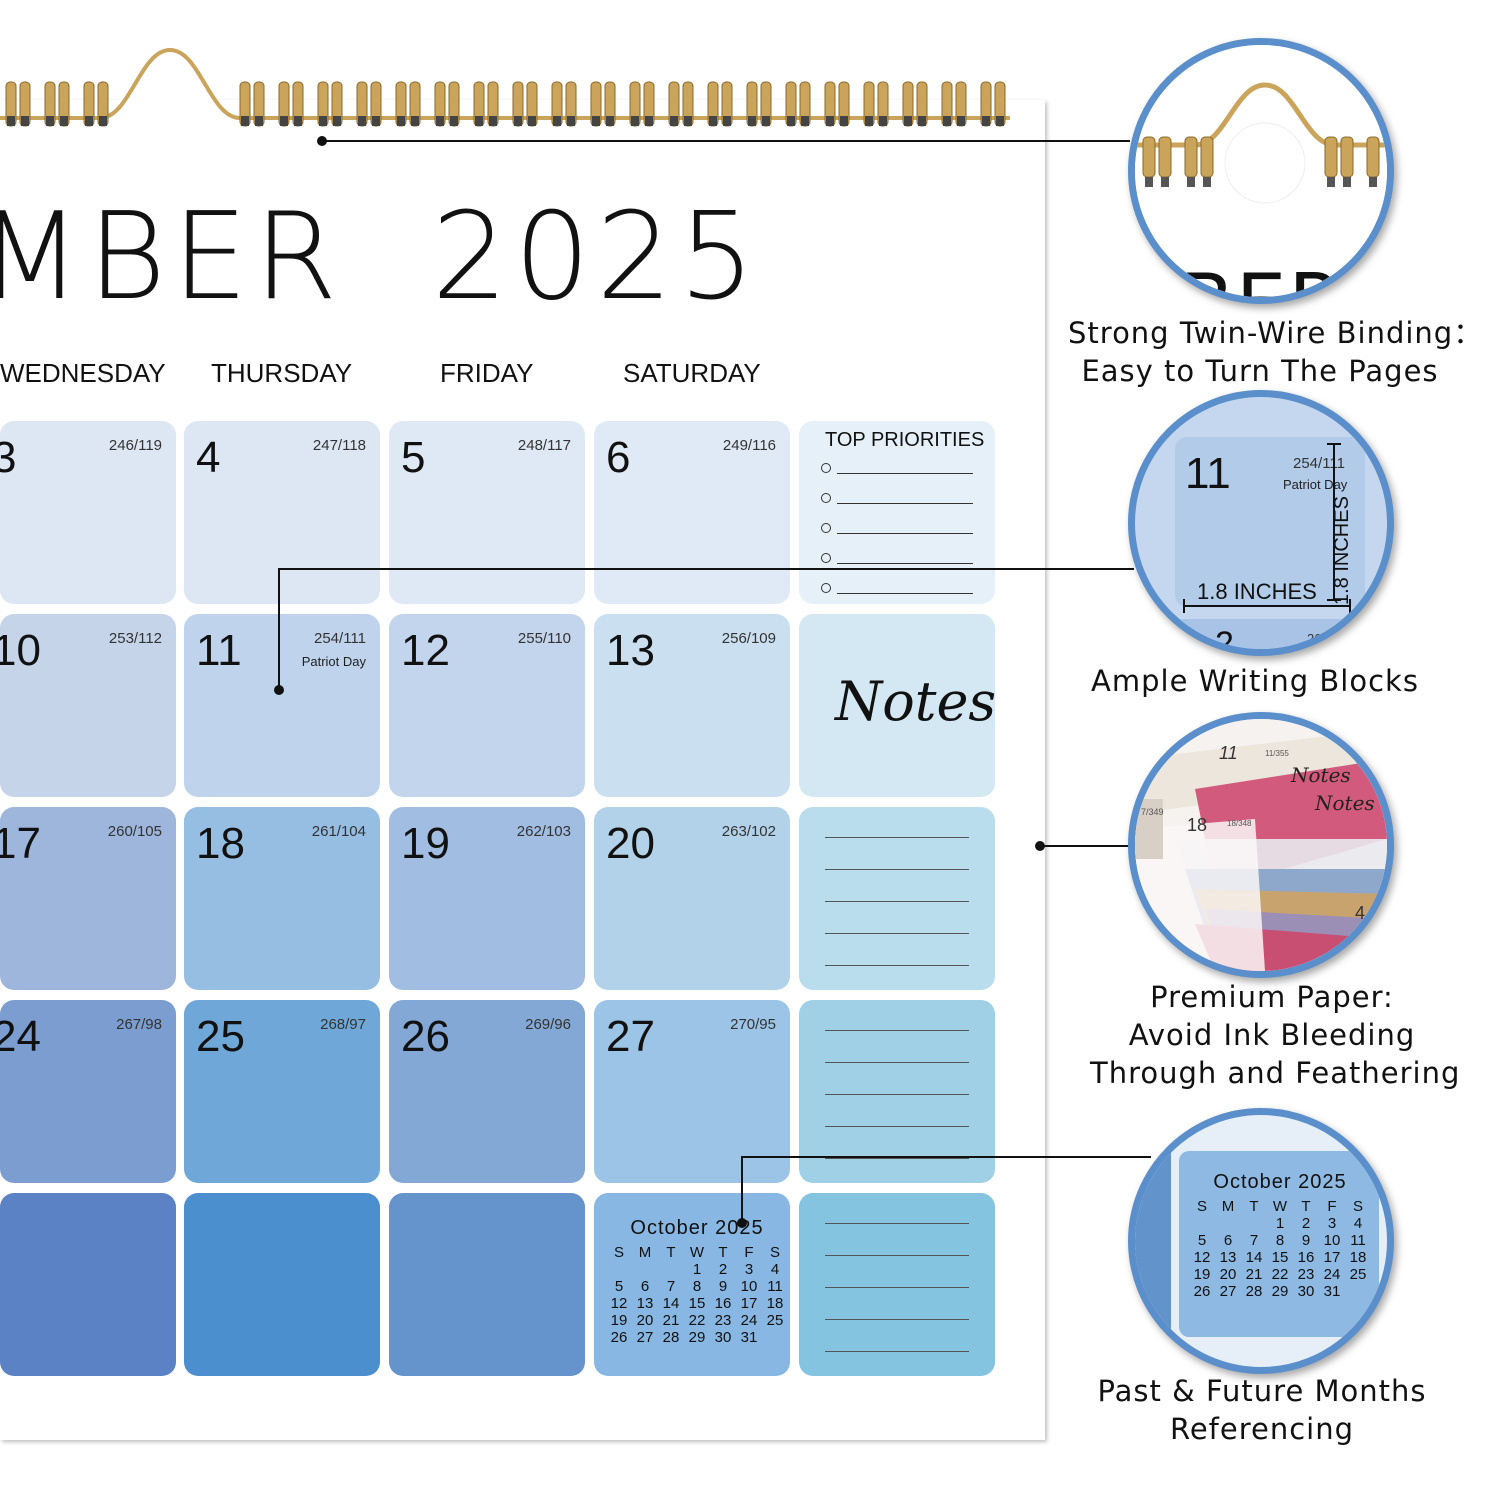 The height and width of the screenshot is (1500, 1500). I want to click on day-cell: 18 261/104, so click(282, 898).